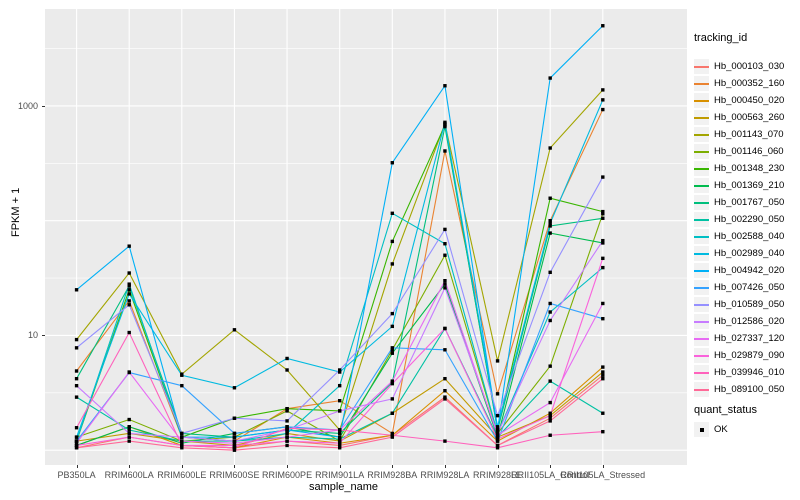  What do you see at coordinates (498, 475) in the screenshot?
I see `x-tick-label: RRIM928LE` at bounding box center [498, 475].